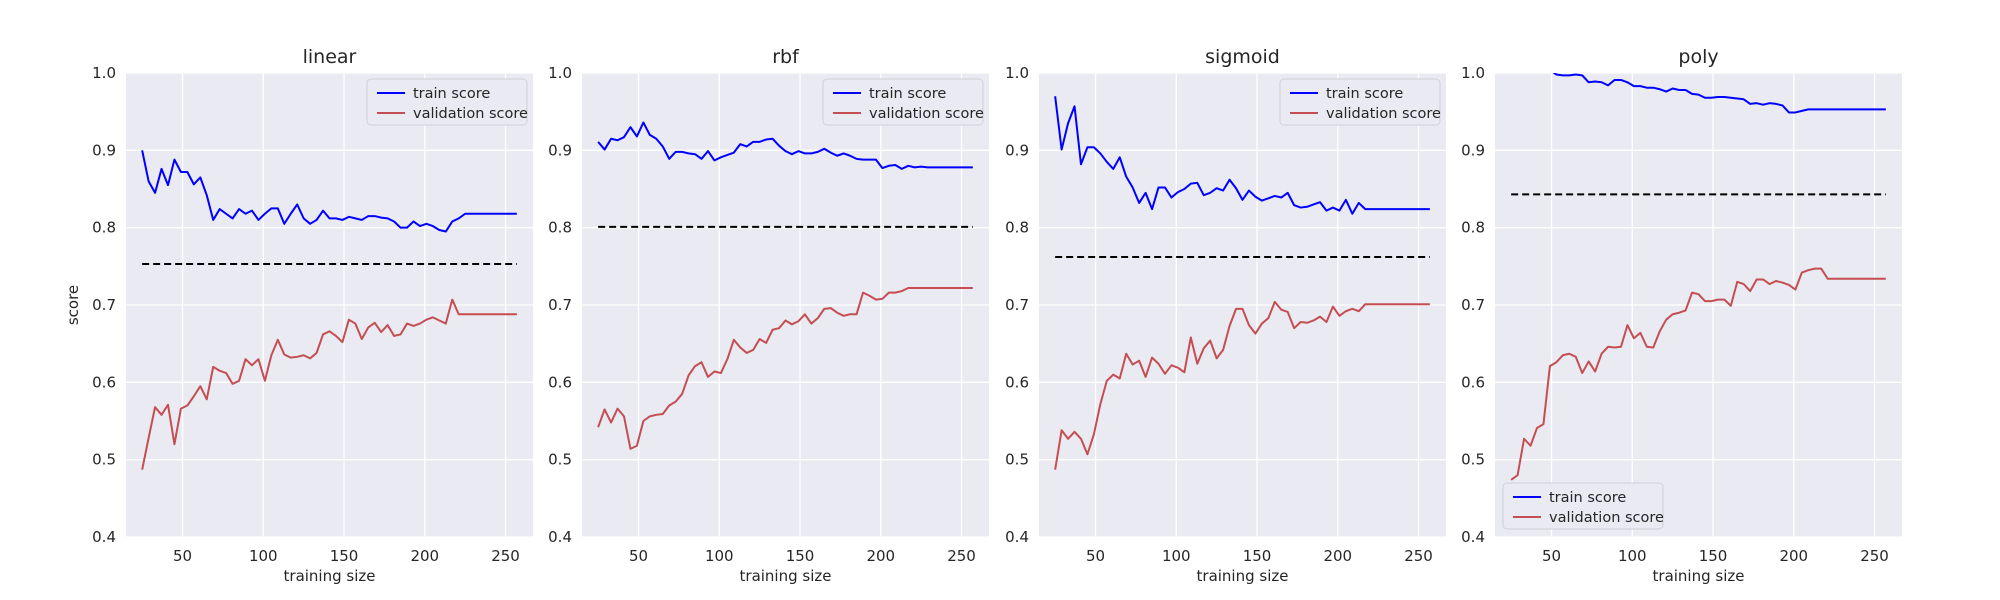  Describe the element at coordinates (1698, 57) in the screenshot. I see `panel-title: poly` at that location.